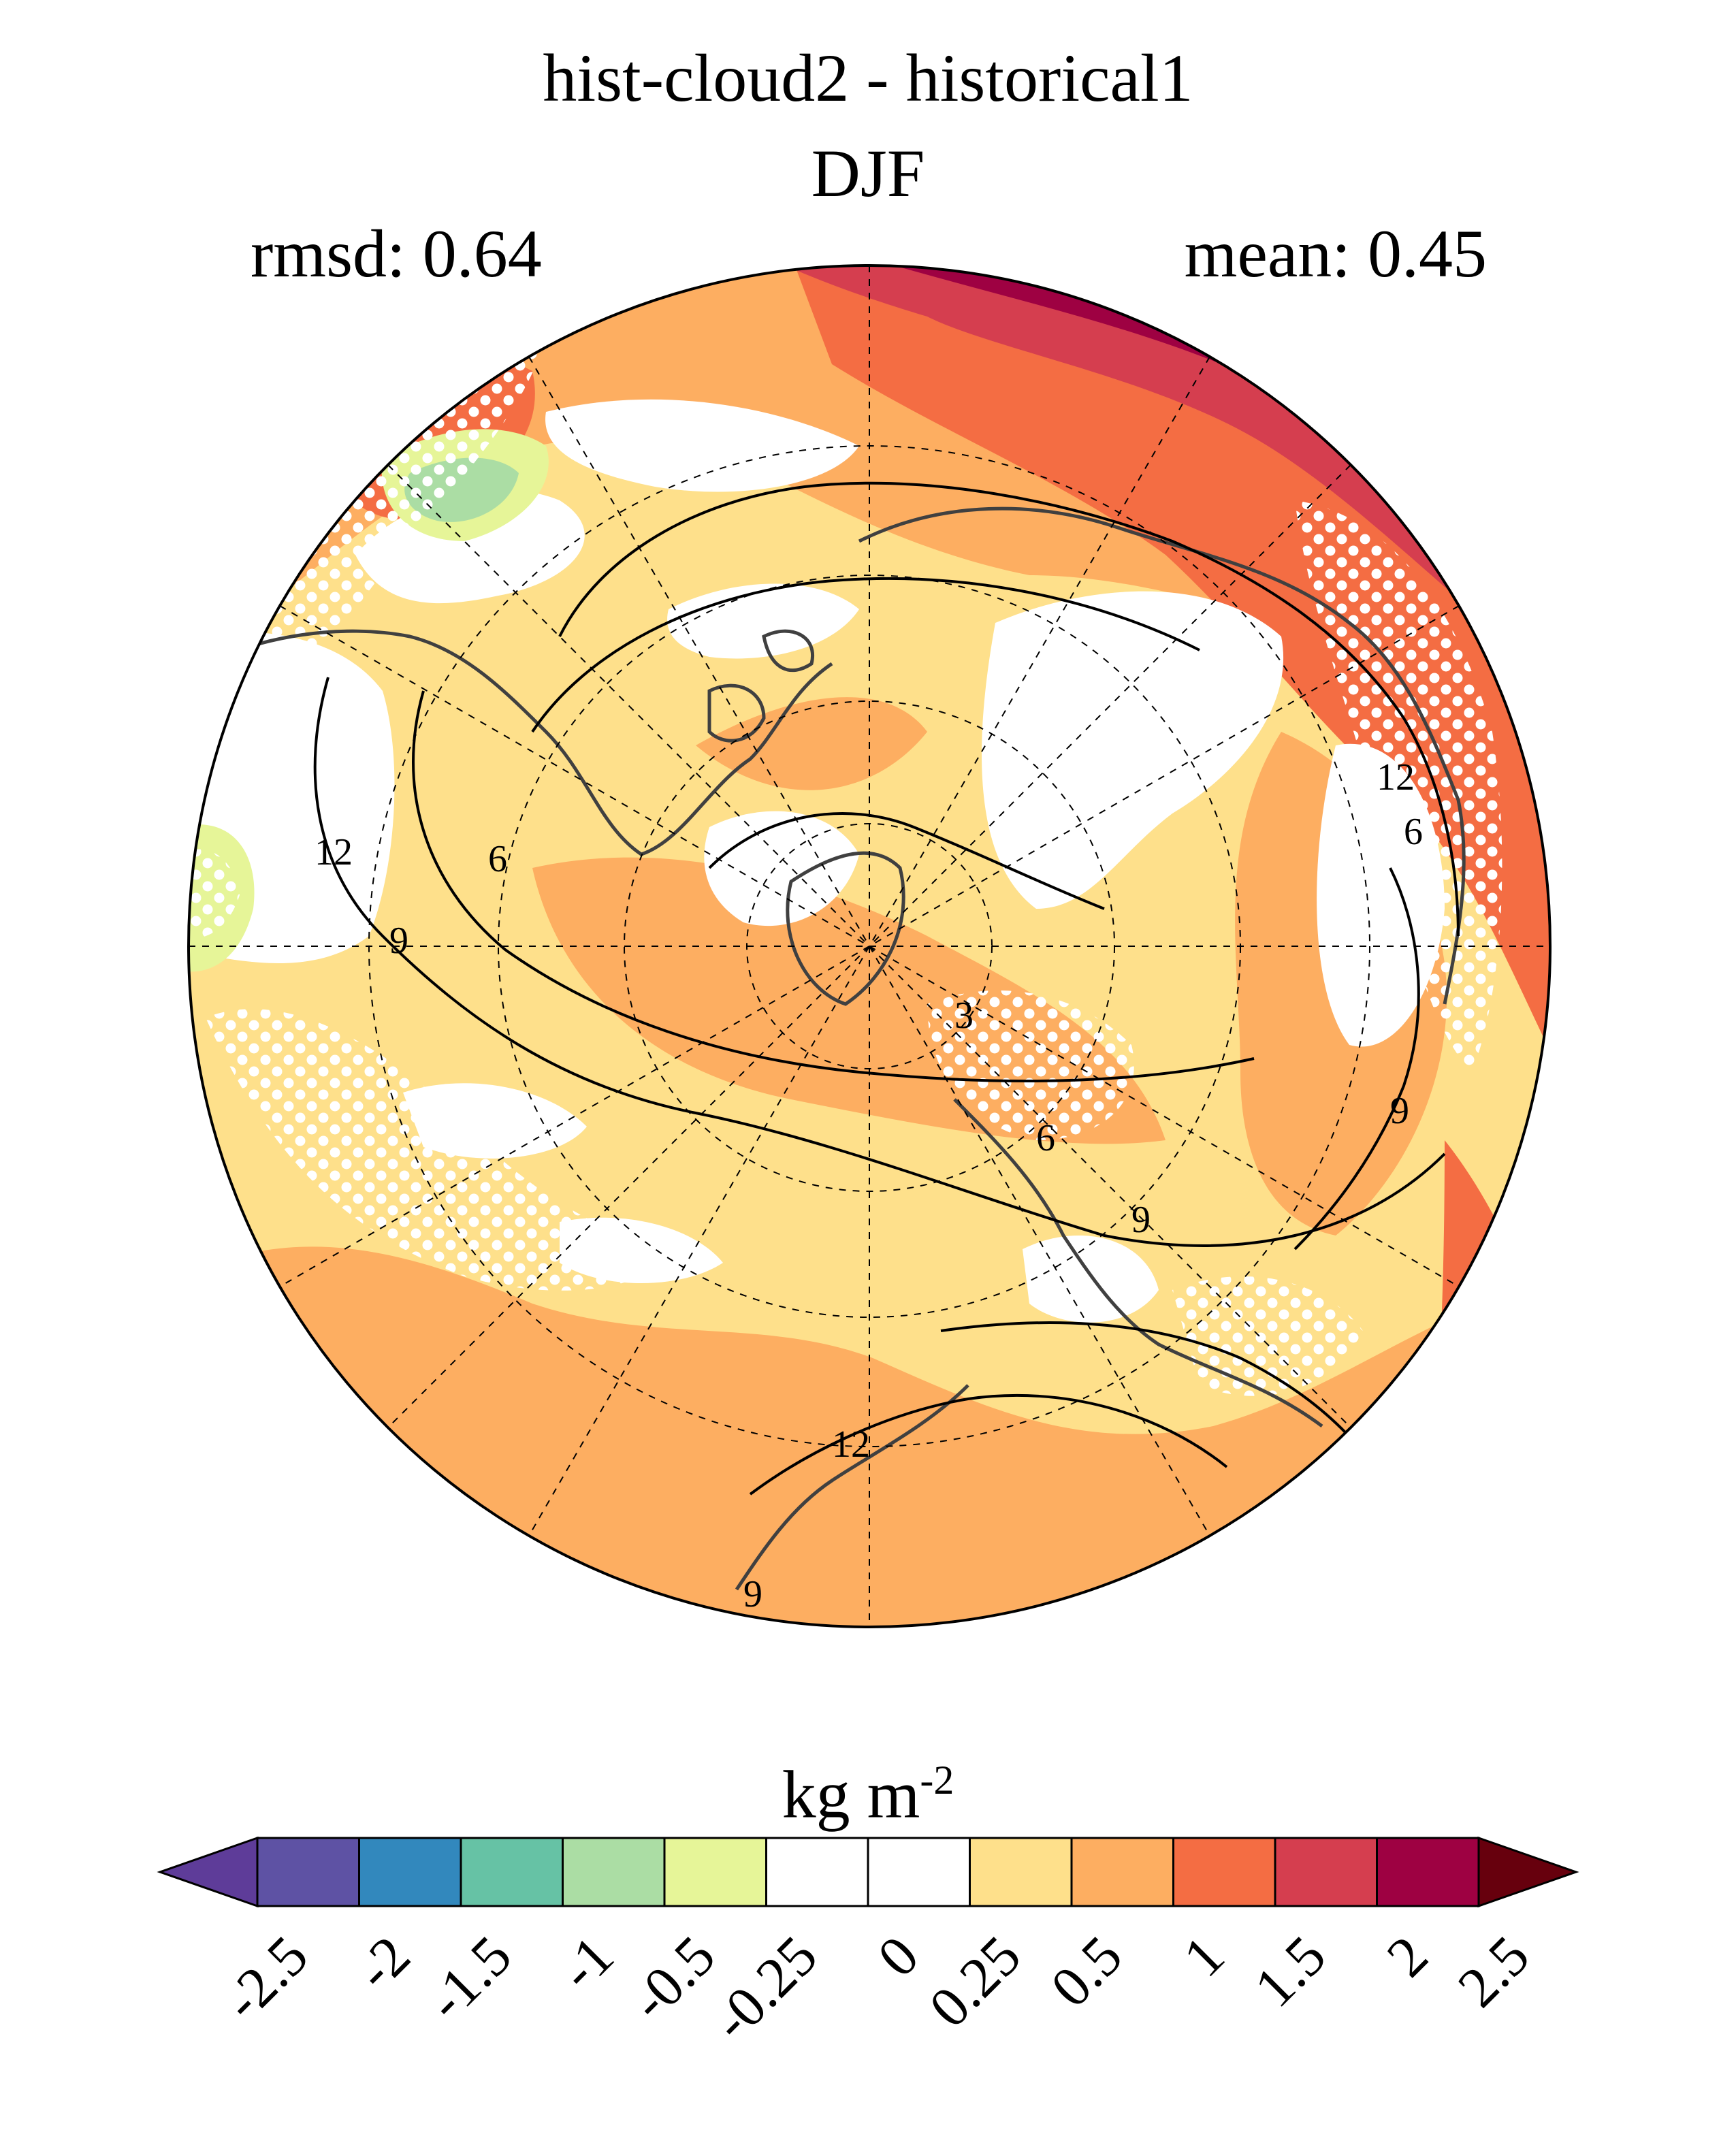 The image size is (1736, 2130). What do you see at coordinates (1290, 1972) in the screenshot?
I see `colorbar-tick-label: 1.5` at bounding box center [1290, 1972].